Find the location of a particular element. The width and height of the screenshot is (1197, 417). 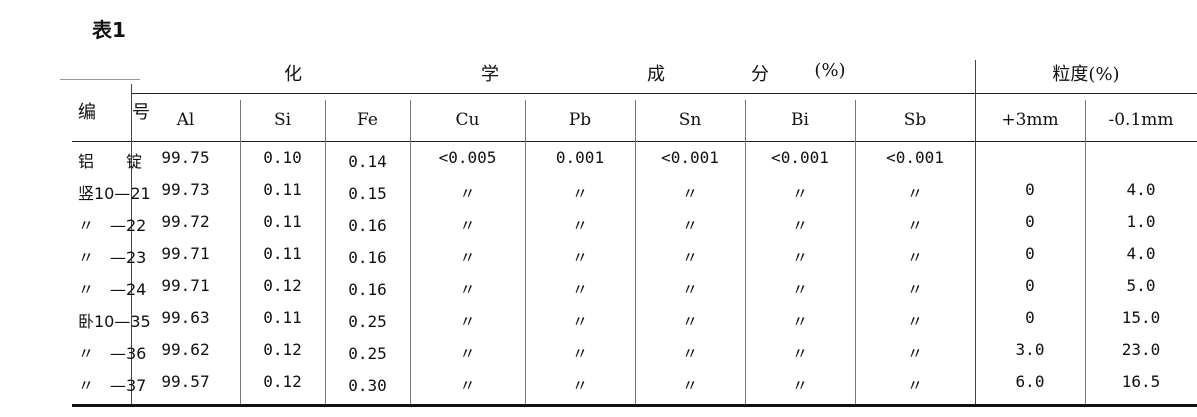

table-cell: 15.0 is located at coordinates (1141, 317).